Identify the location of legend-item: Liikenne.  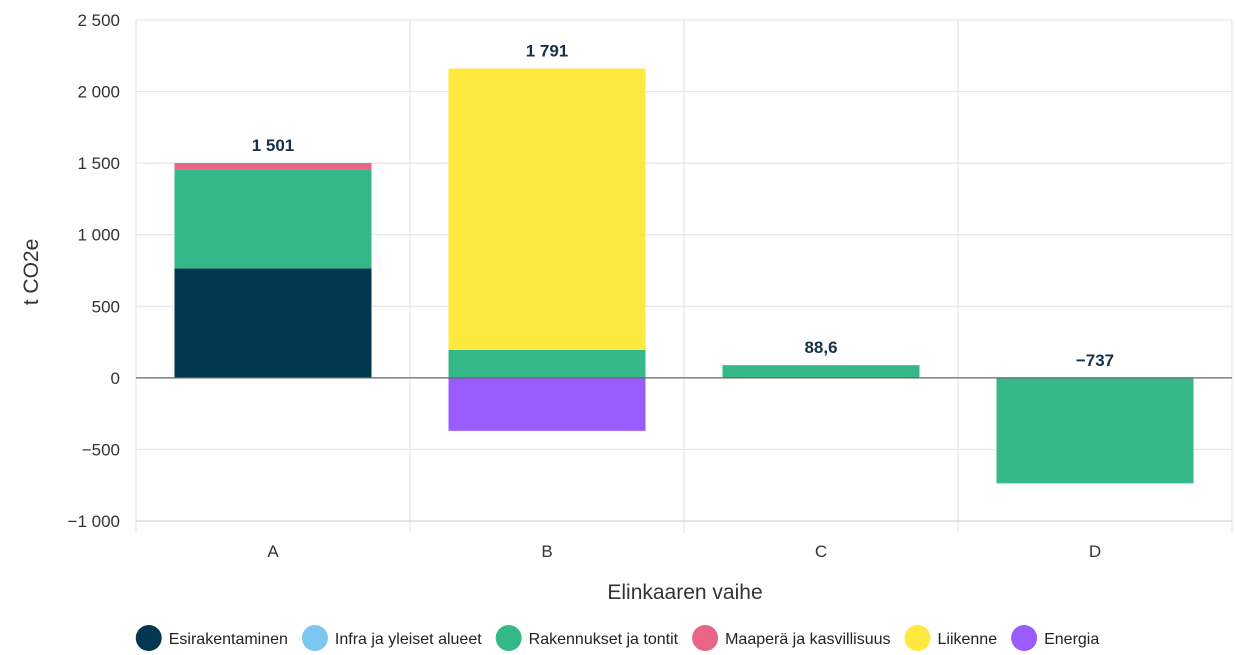
(950, 638).